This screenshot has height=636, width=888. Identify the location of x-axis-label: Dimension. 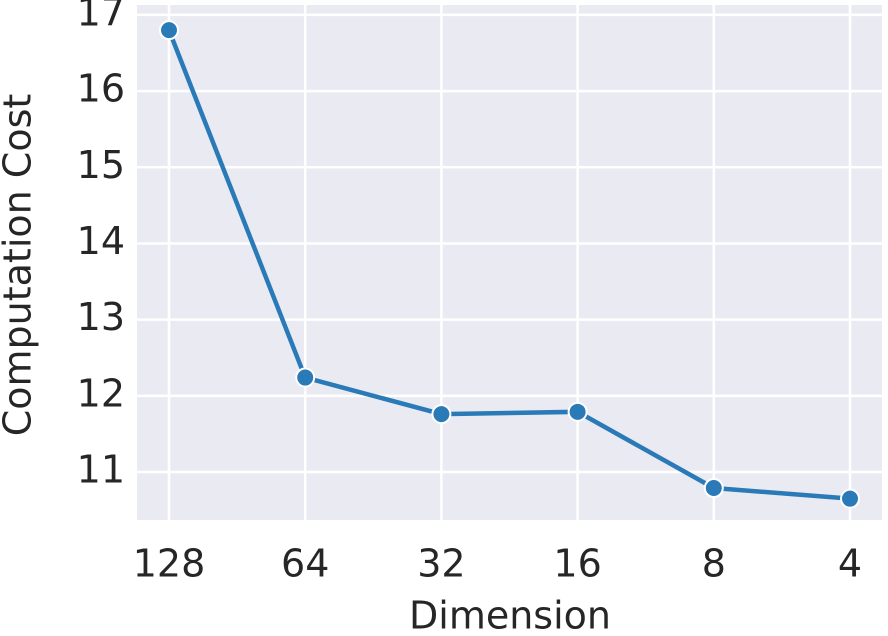
(510, 615).